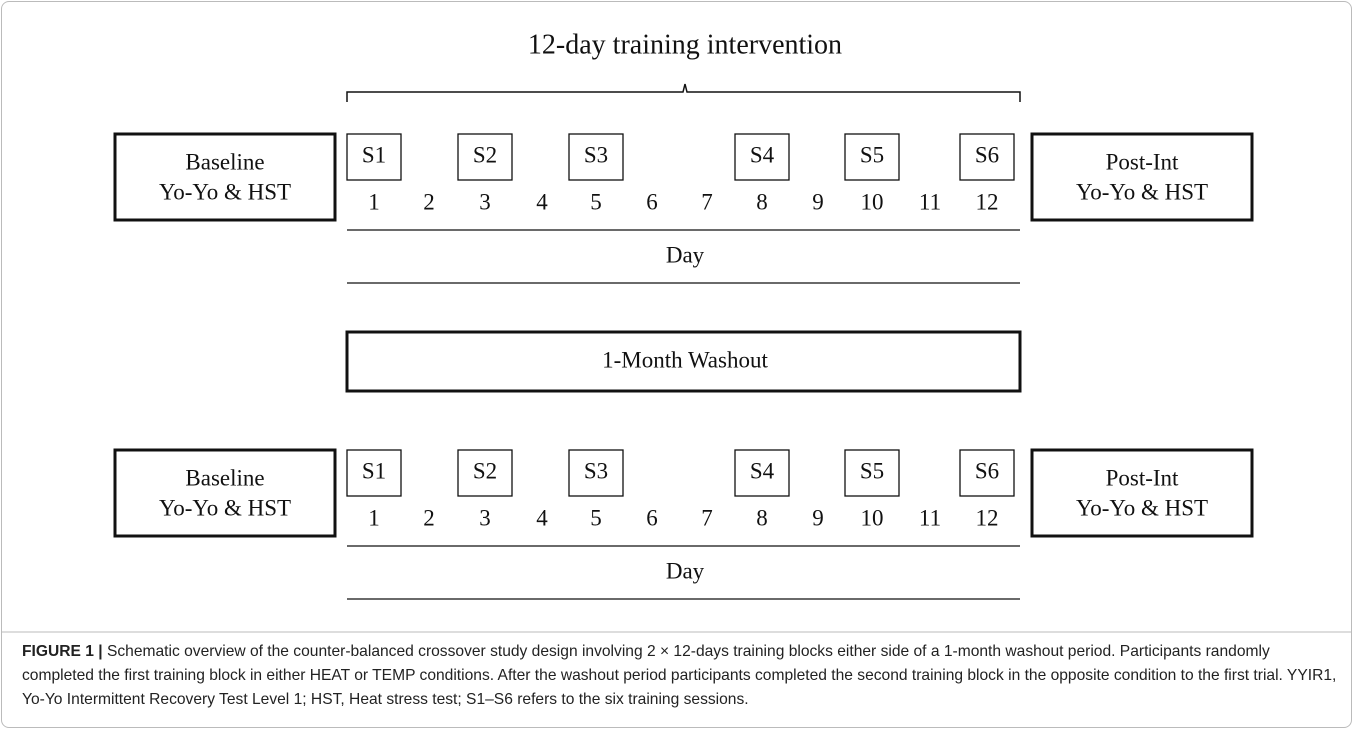 Image resolution: width=1355 pixels, height=731 pixels. I want to click on washout-box, so click(683, 361).